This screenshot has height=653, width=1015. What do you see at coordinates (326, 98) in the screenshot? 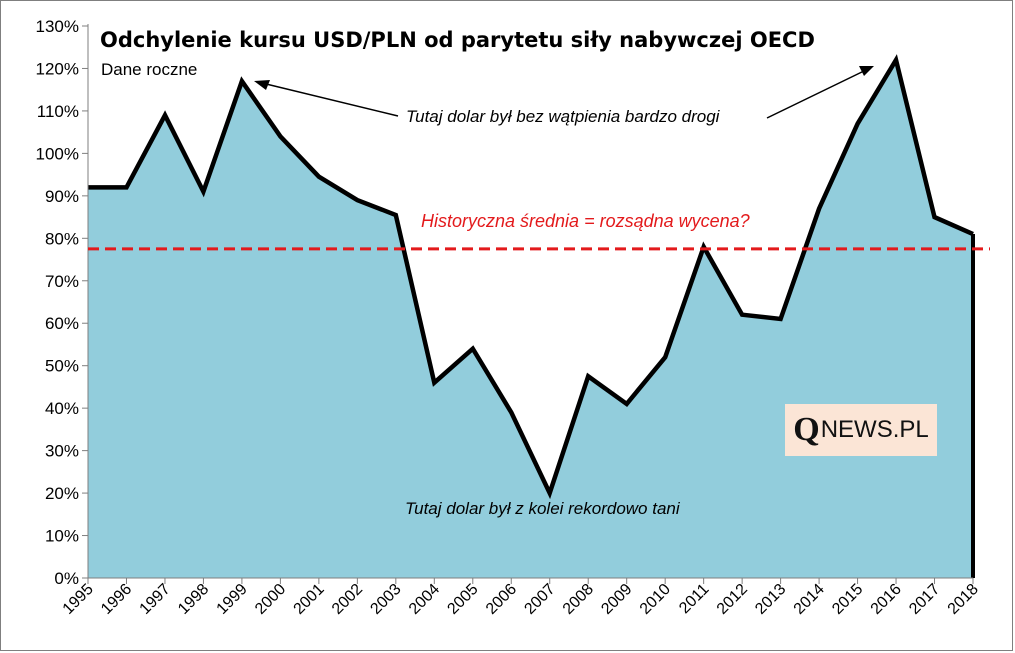
I see `arrow-left` at bounding box center [326, 98].